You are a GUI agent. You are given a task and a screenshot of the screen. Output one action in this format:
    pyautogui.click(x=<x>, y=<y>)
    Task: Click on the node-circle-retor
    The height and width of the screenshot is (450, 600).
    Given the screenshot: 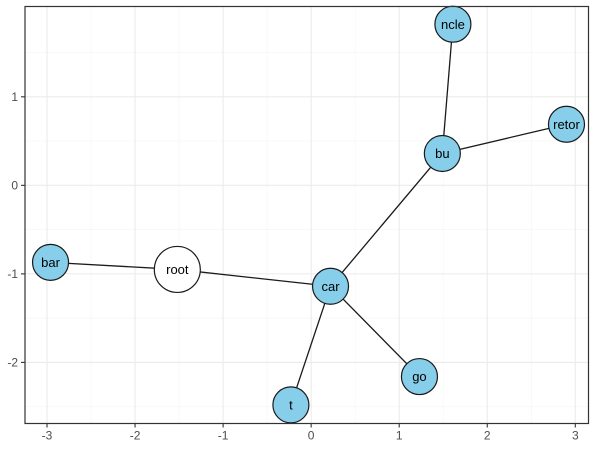 What is the action you would take?
    pyautogui.click(x=566, y=124)
    